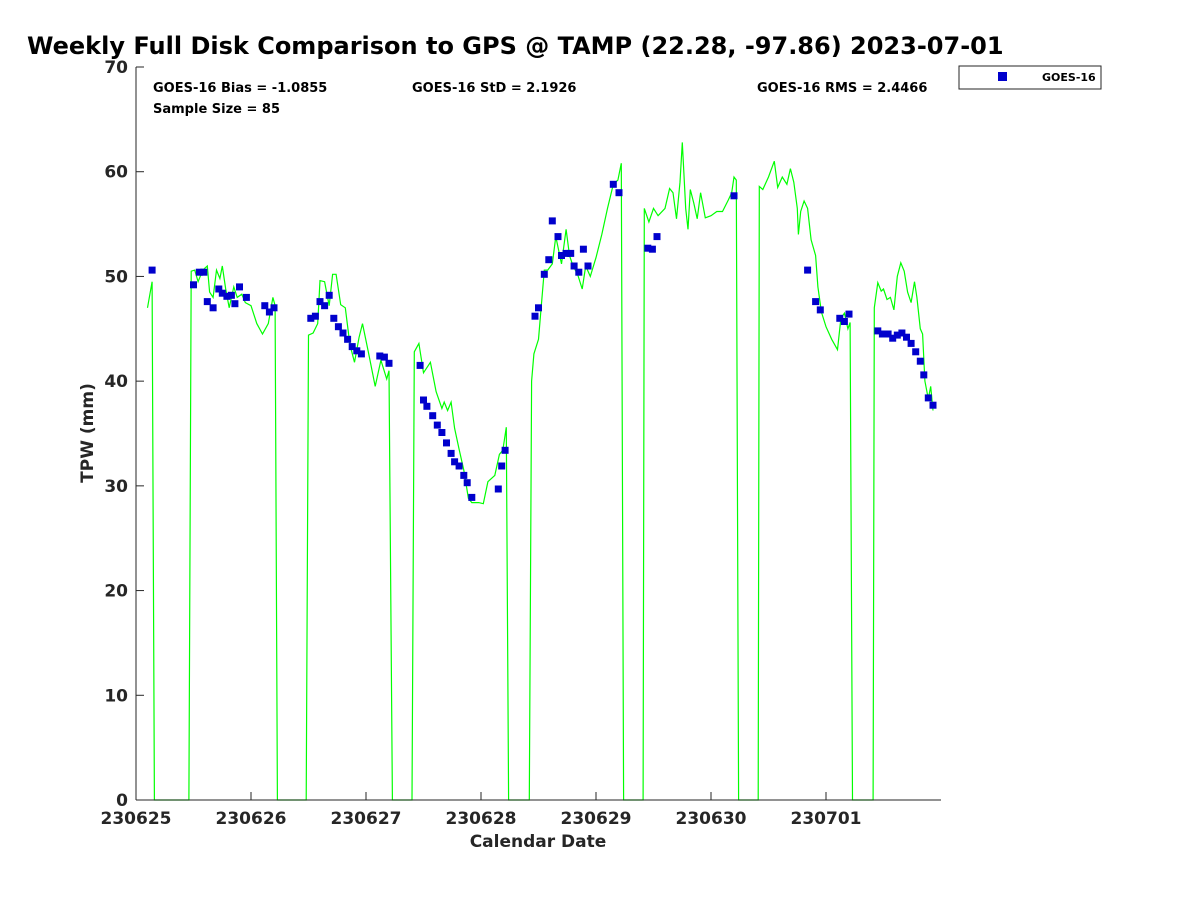  I want to click on legend: GOES-16, so click(1030, 77).